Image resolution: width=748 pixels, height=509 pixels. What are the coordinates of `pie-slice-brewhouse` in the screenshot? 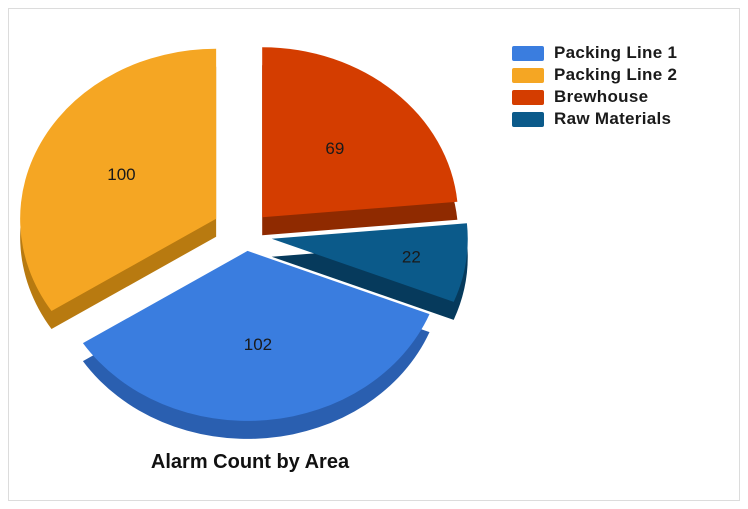 It's located at (360, 132).